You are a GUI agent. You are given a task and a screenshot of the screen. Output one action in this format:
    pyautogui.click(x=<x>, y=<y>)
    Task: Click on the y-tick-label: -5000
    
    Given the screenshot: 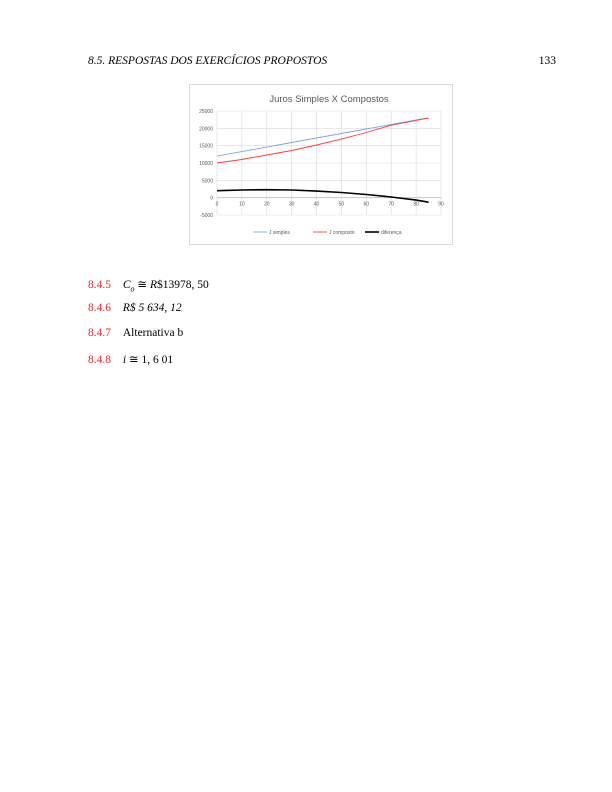 What is the action you would take?
    pyautogui.click(x=206, y=216)
    